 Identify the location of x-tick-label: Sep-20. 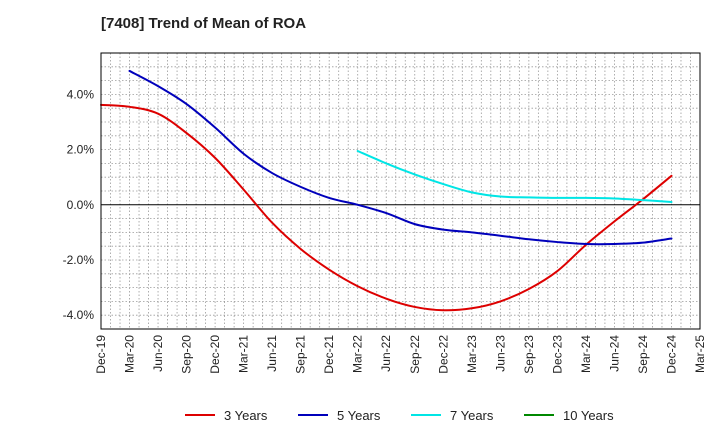
(187, 354).